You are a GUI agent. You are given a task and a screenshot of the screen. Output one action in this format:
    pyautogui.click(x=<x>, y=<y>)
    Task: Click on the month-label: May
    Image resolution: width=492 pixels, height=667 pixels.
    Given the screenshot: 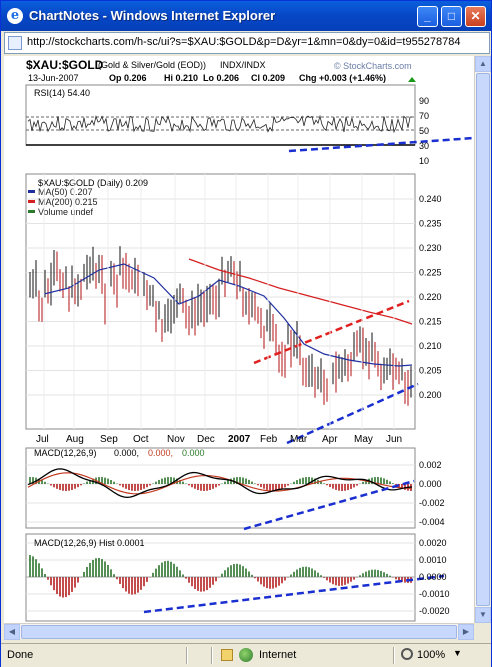 What is the action you would take?
    pyautogui.click(x=363, y=439)
    